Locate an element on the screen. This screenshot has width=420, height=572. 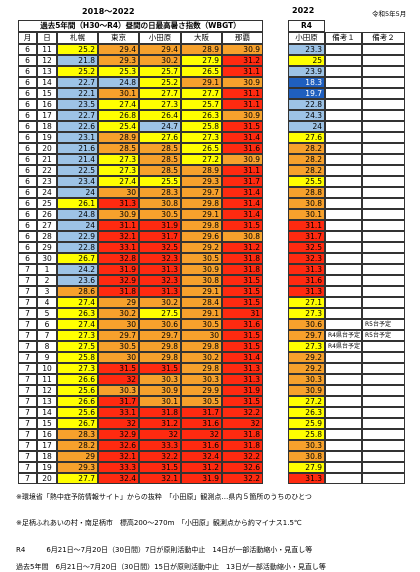
r4-cell: 22.8 is located at coordinates (306, 104).